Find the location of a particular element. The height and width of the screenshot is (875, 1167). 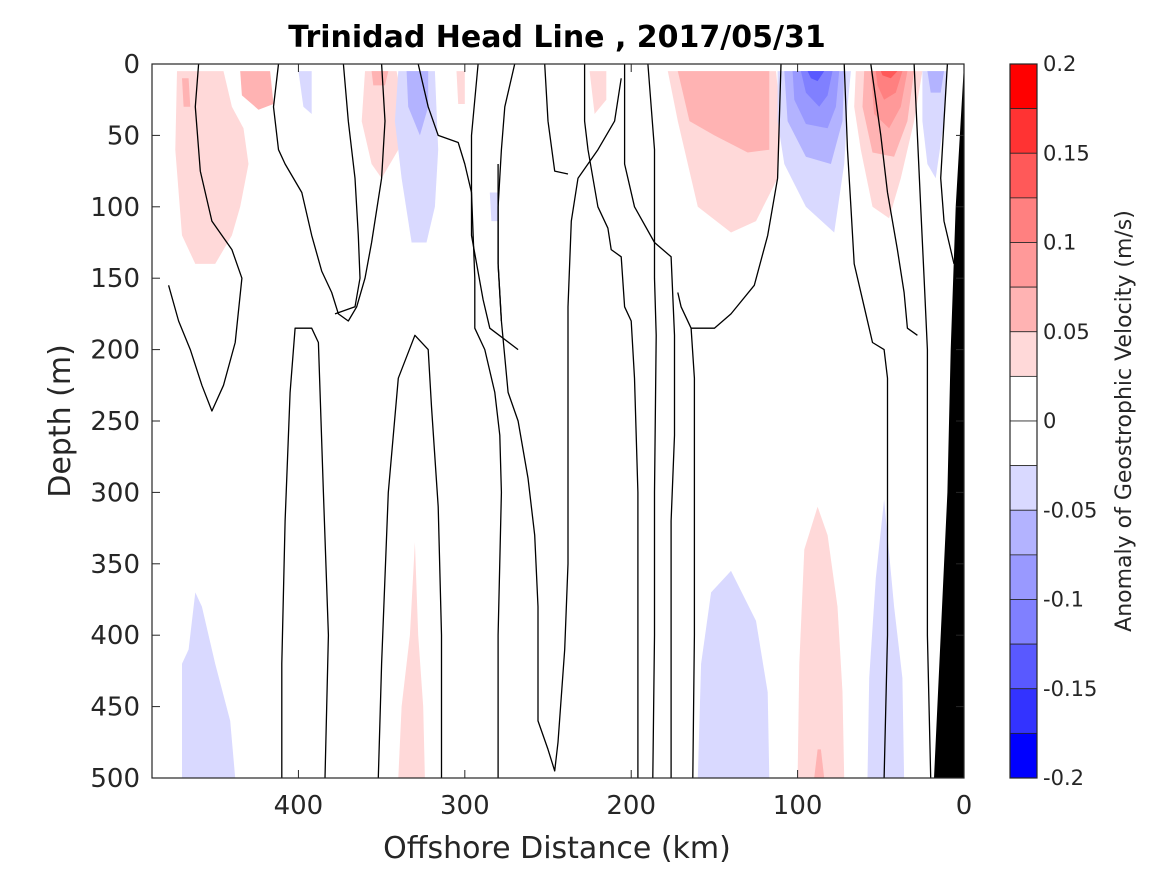

y-tick-label: 50 is located at coordinates (123, 136).